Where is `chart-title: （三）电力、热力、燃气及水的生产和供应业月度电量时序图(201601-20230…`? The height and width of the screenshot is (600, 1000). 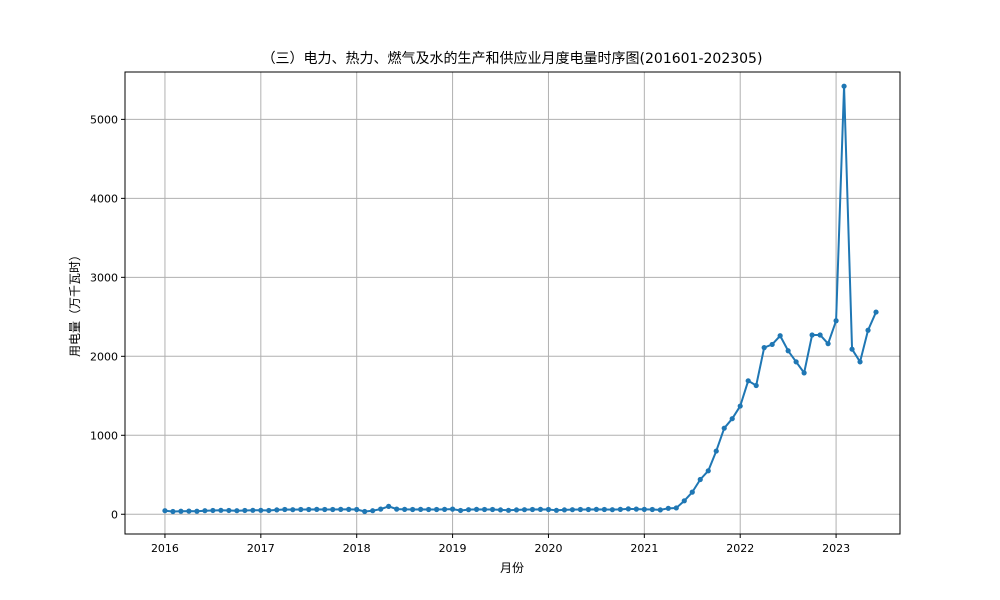 chart-title: （三）电力、热力、燃气及水的生产和供应业月度电量时序图(201601-20230… is located at coordinates (512, 58).